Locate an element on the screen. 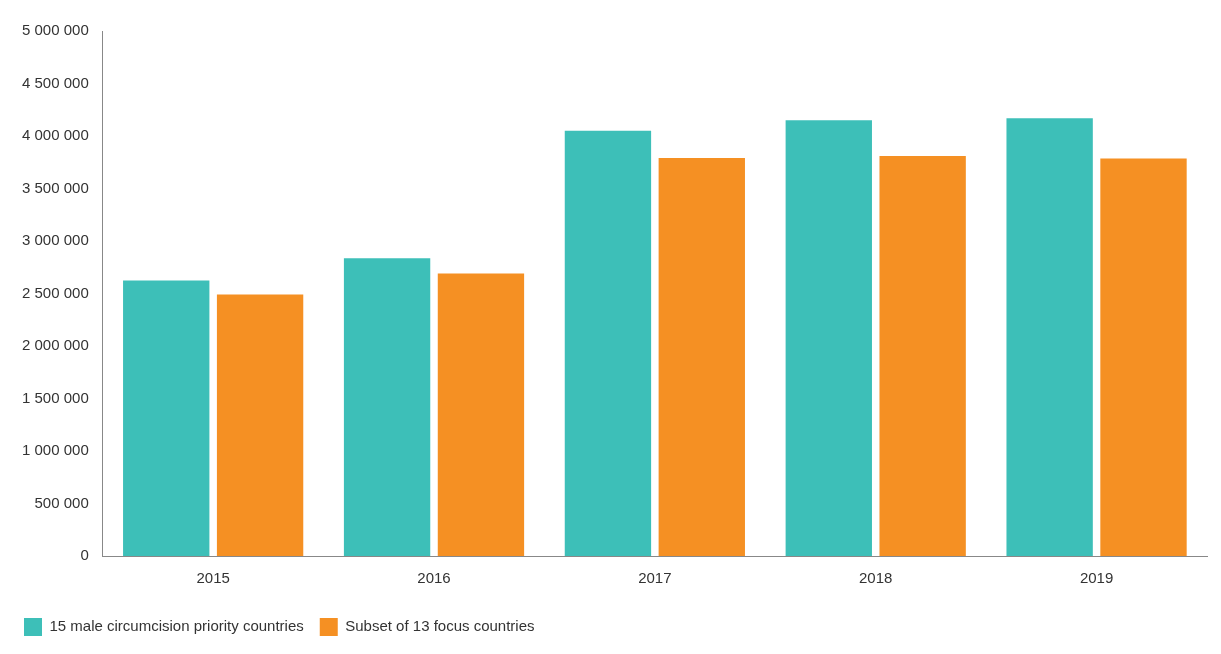  y-tick-label: 2 000 000 is located at coordinates (55, 345).